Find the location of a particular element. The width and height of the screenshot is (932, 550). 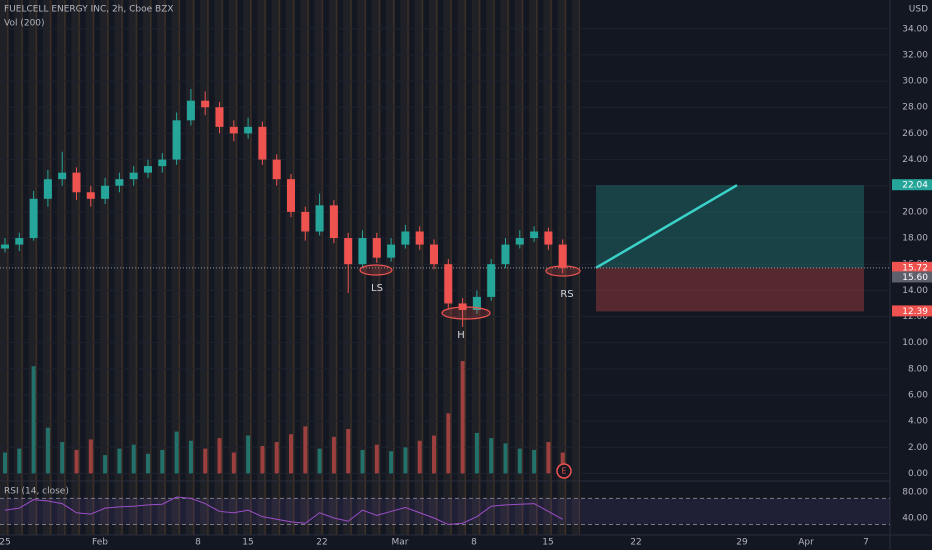

rsi-tick-label: 80.00 is located at coordinates (915, 492).